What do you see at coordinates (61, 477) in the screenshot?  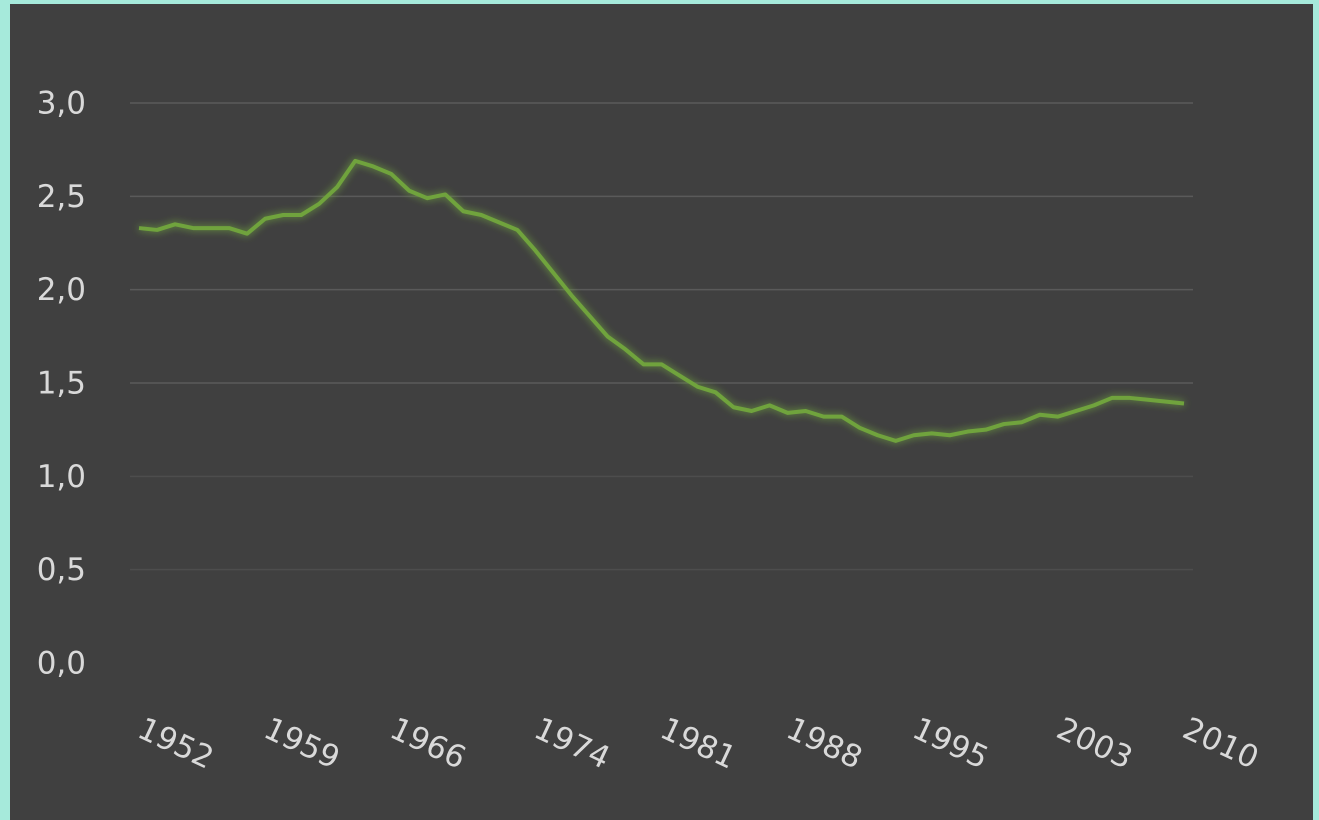 I see `y-tick-label: 1,0` at bounding box center [61, 477].